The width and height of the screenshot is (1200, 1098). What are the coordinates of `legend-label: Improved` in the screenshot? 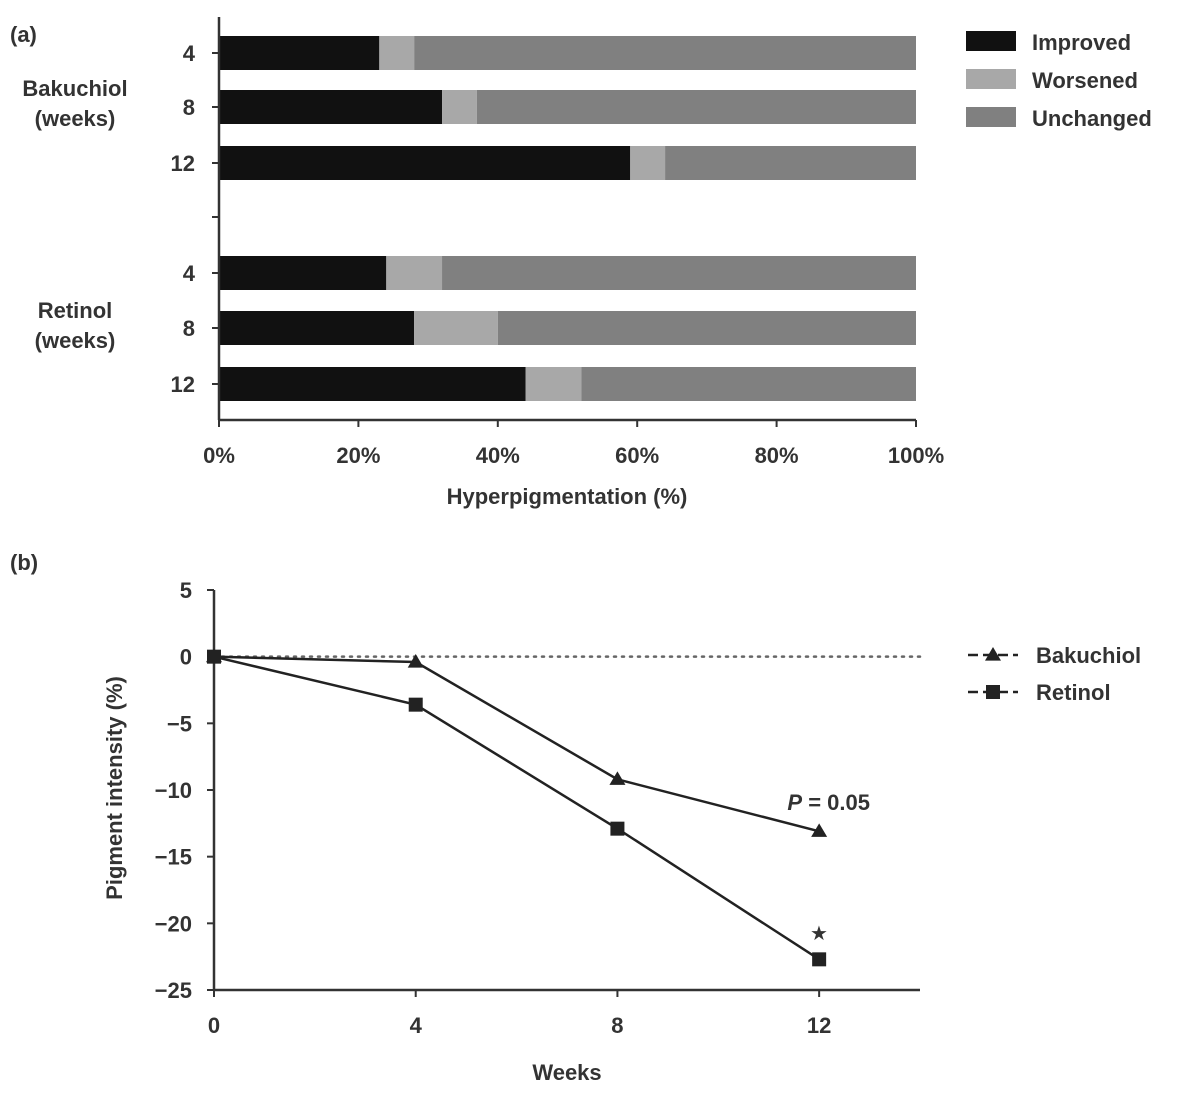 It's located at (1081, 42).